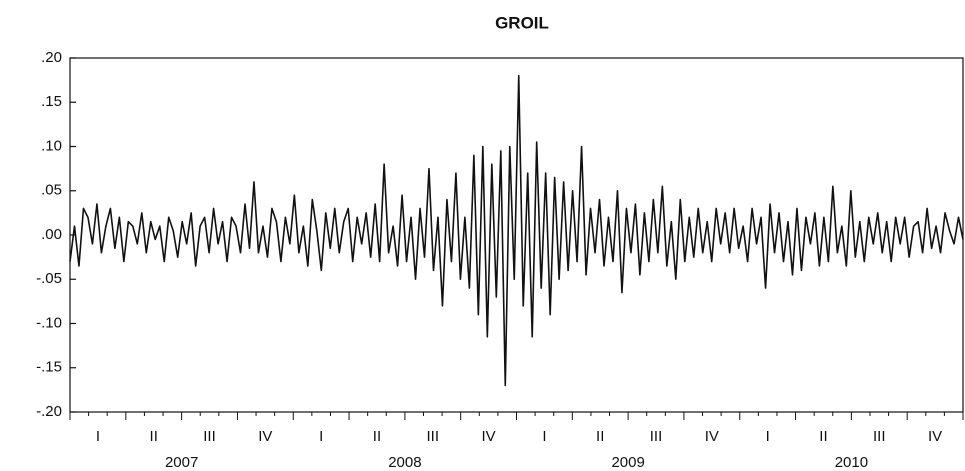 The width and height of the screenshot is (965, 471). Describe the element at coordinates (49, 411) in the screenshot. I see `y-tick-label: -.20` at that location.